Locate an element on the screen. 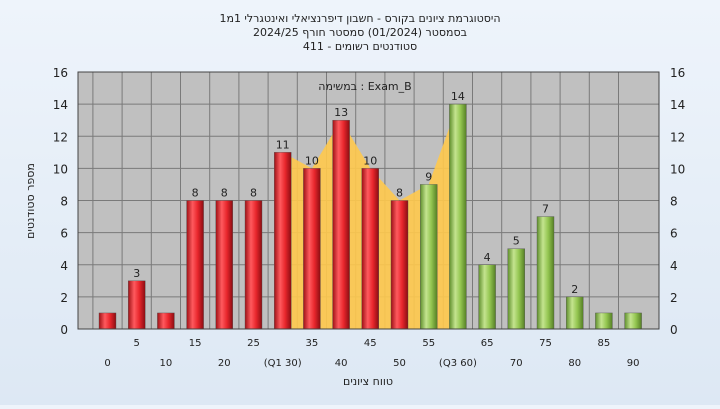 The width and height of the screenshot is (720, 409). data-label: 11 is located at coordinates (283, 144).